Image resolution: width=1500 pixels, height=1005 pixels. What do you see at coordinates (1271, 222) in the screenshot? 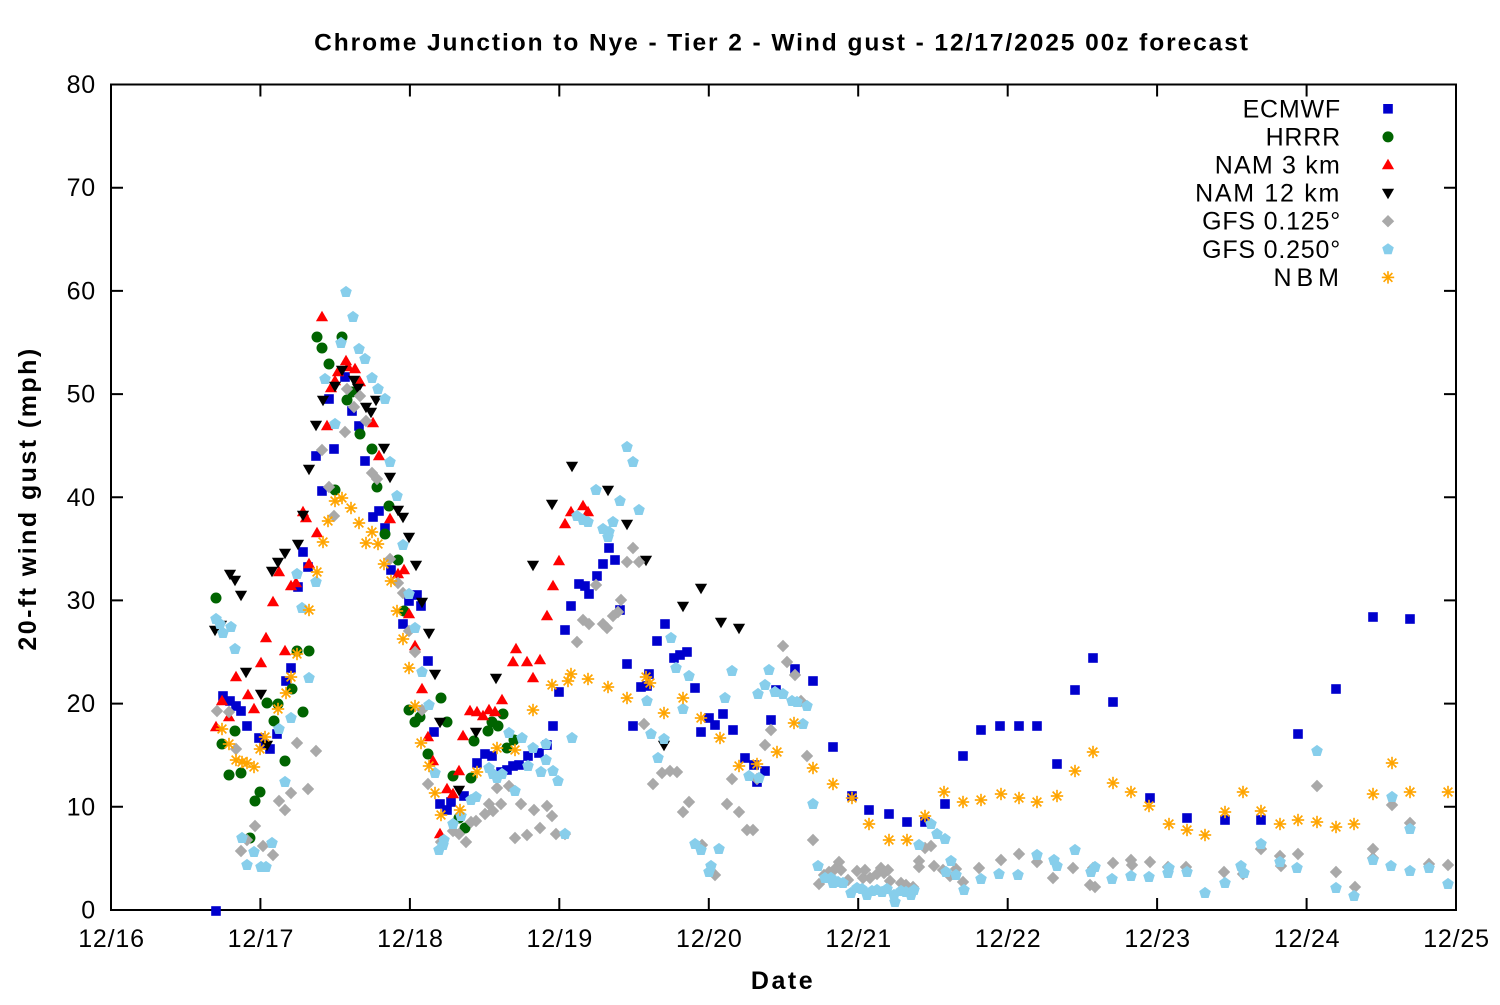
I see `svg-text: GFS 0.125°` at bounding box center [1271, 222].